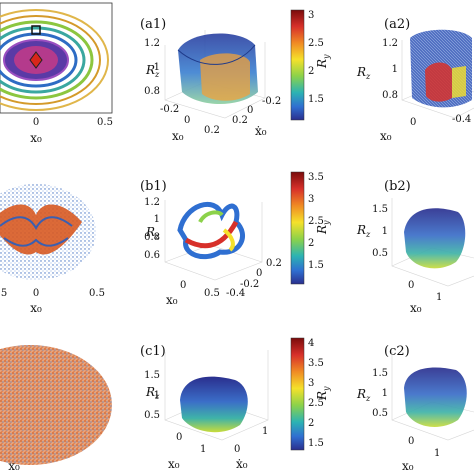  I want to click on orbit-ring, so click(54, 60).